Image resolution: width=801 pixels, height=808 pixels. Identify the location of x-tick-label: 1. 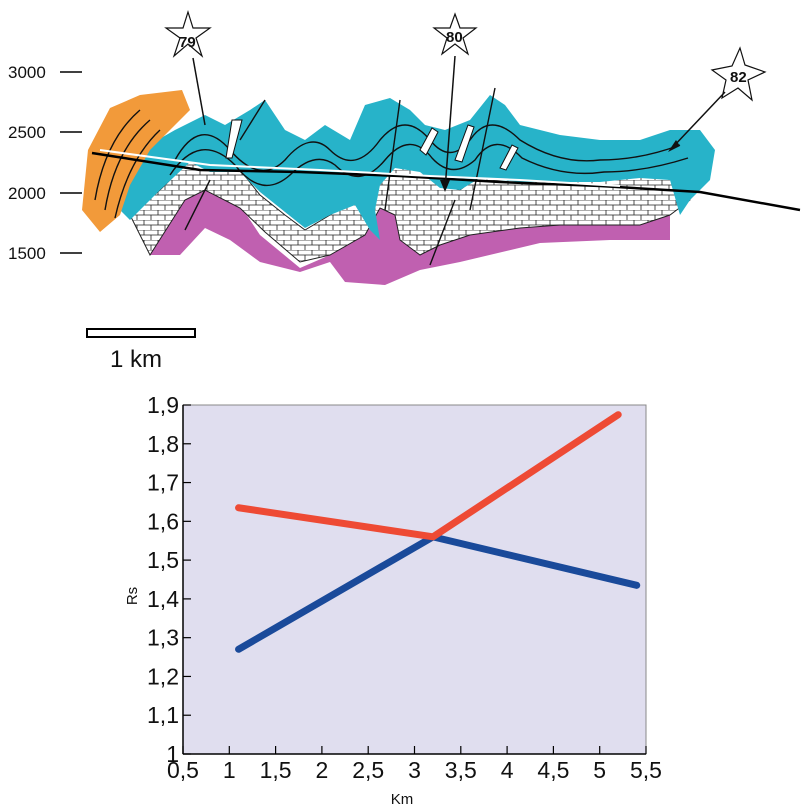
(229, 770).